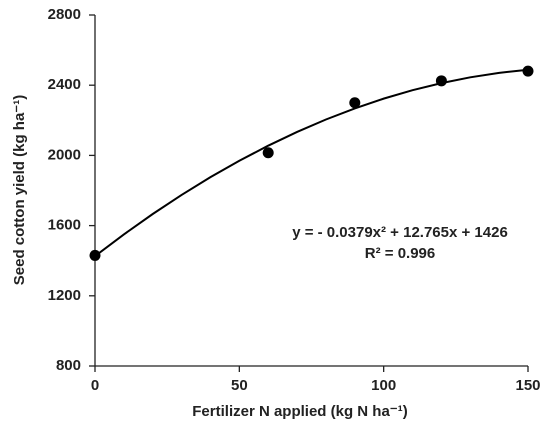 The height and width of the screenshot is (434, 550). Describe the element at coordinates (95, 385) in the screenshot. I see `x-tick-label: 0` at that location.